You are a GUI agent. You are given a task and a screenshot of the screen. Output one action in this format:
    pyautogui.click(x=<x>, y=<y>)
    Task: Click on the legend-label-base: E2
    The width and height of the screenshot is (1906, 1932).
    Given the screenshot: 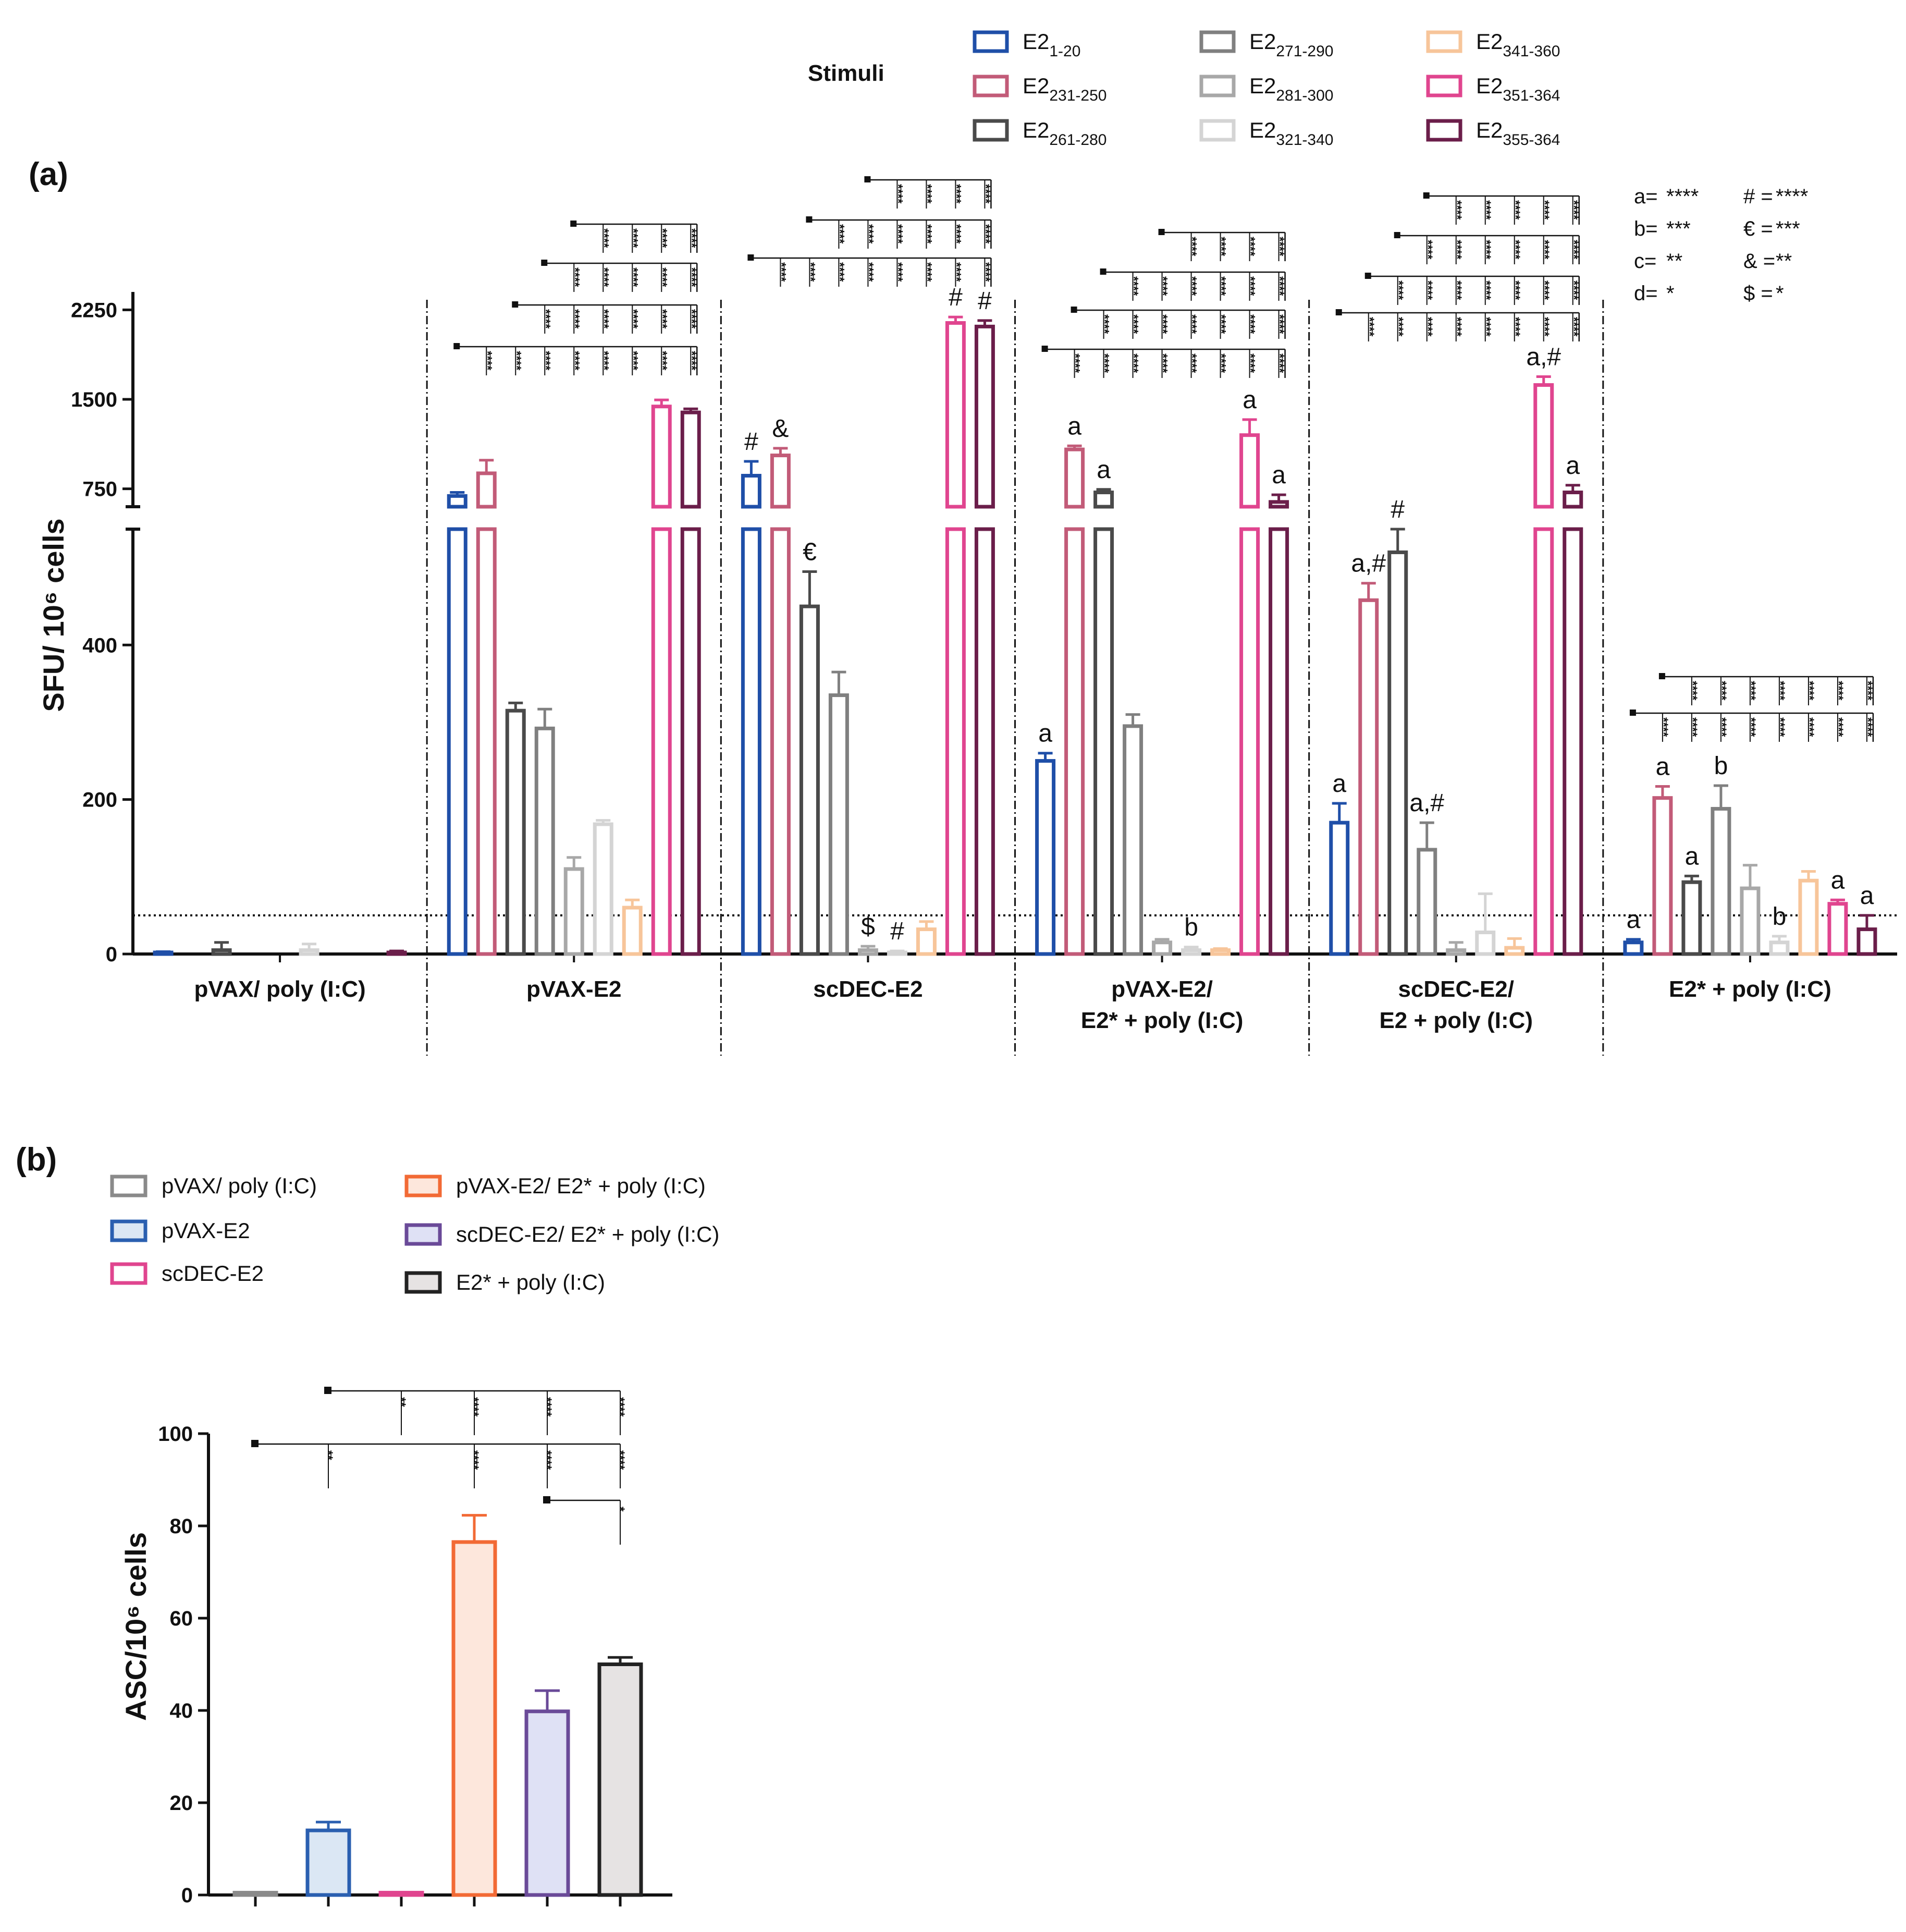 What is the action you would take?
    pyautogui.click(x=1489, y=130)
    